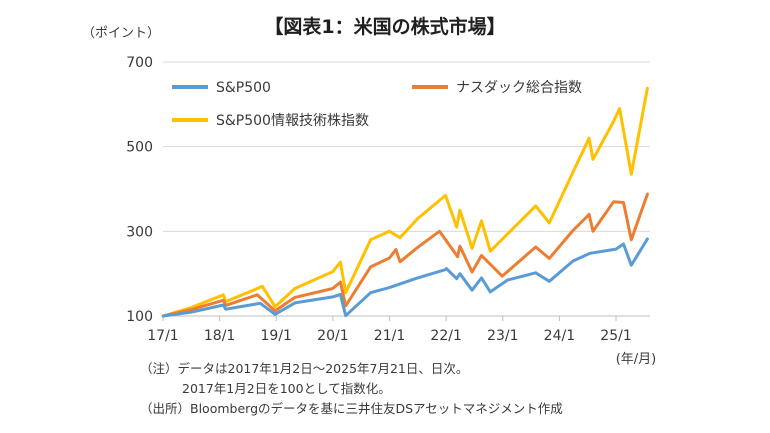 This screenshot has width=770, height=433. What do you see at coordinates (519, 88) in the screenshot?
I see `legend-label-nasdaq: ナスダック総合指数` at bounding box center [519, 88].